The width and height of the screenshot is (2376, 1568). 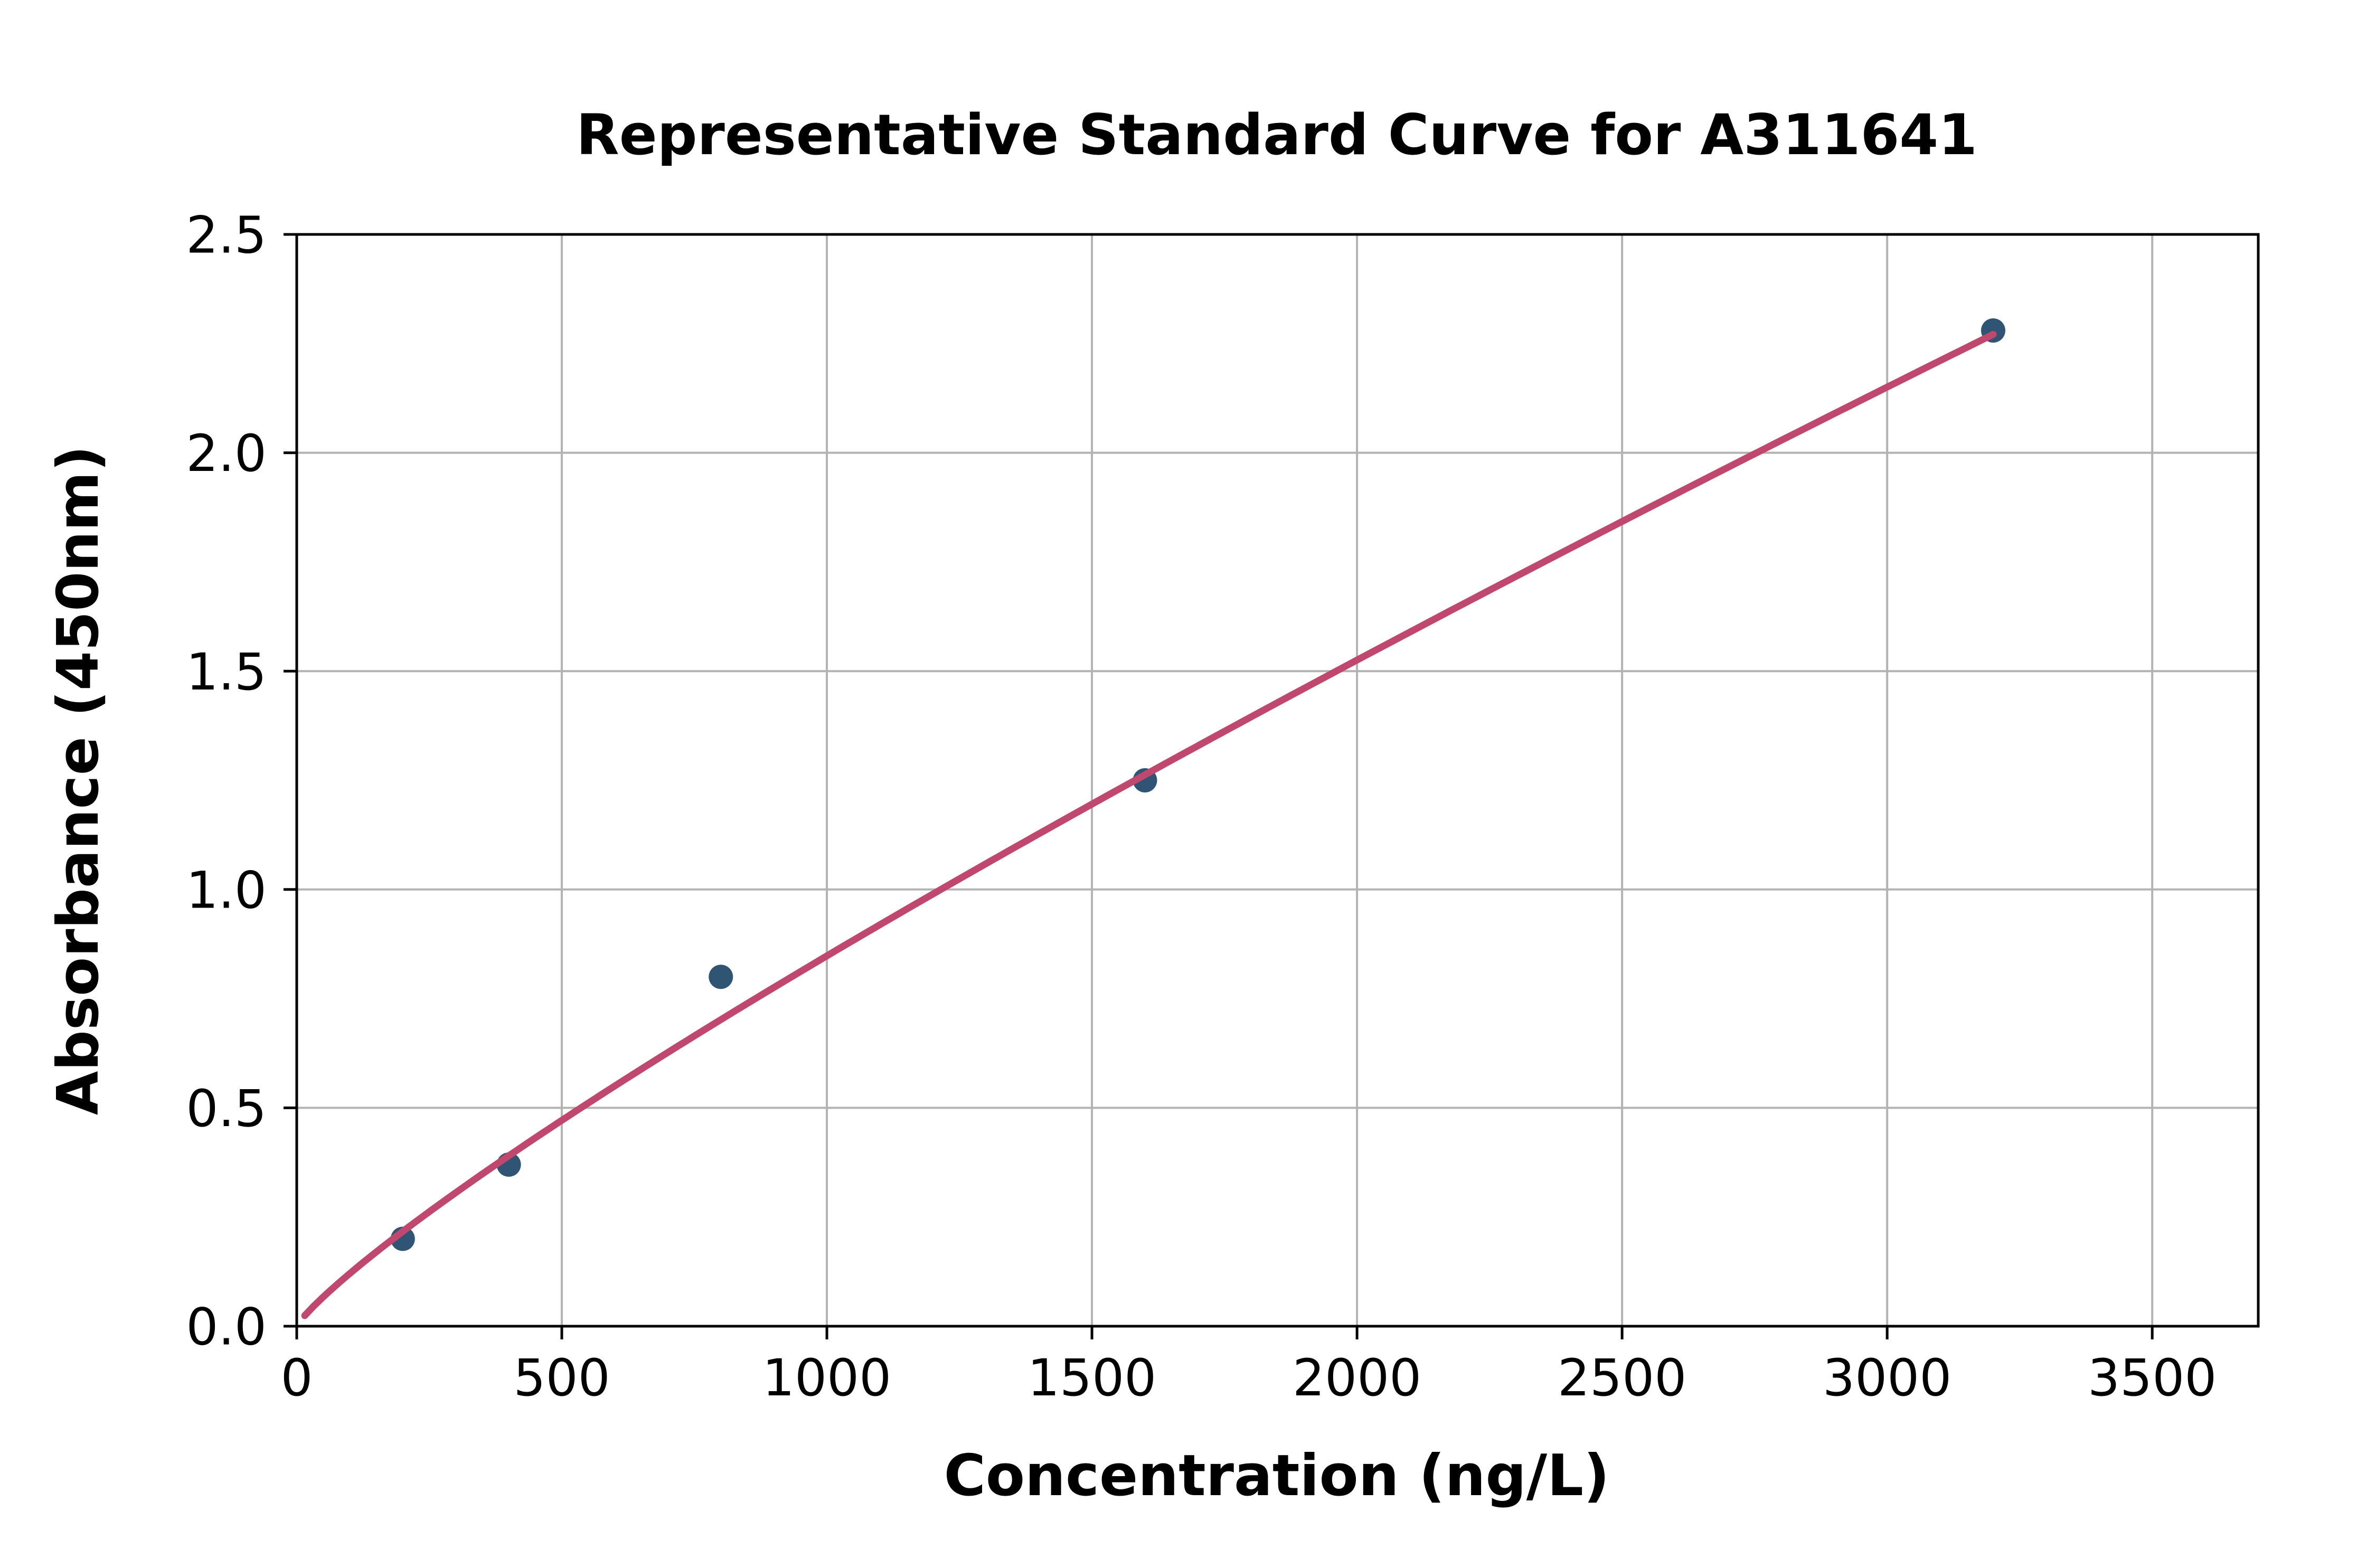 I want to click on y-tick-label: 2.5, so click(x=227, y=235).